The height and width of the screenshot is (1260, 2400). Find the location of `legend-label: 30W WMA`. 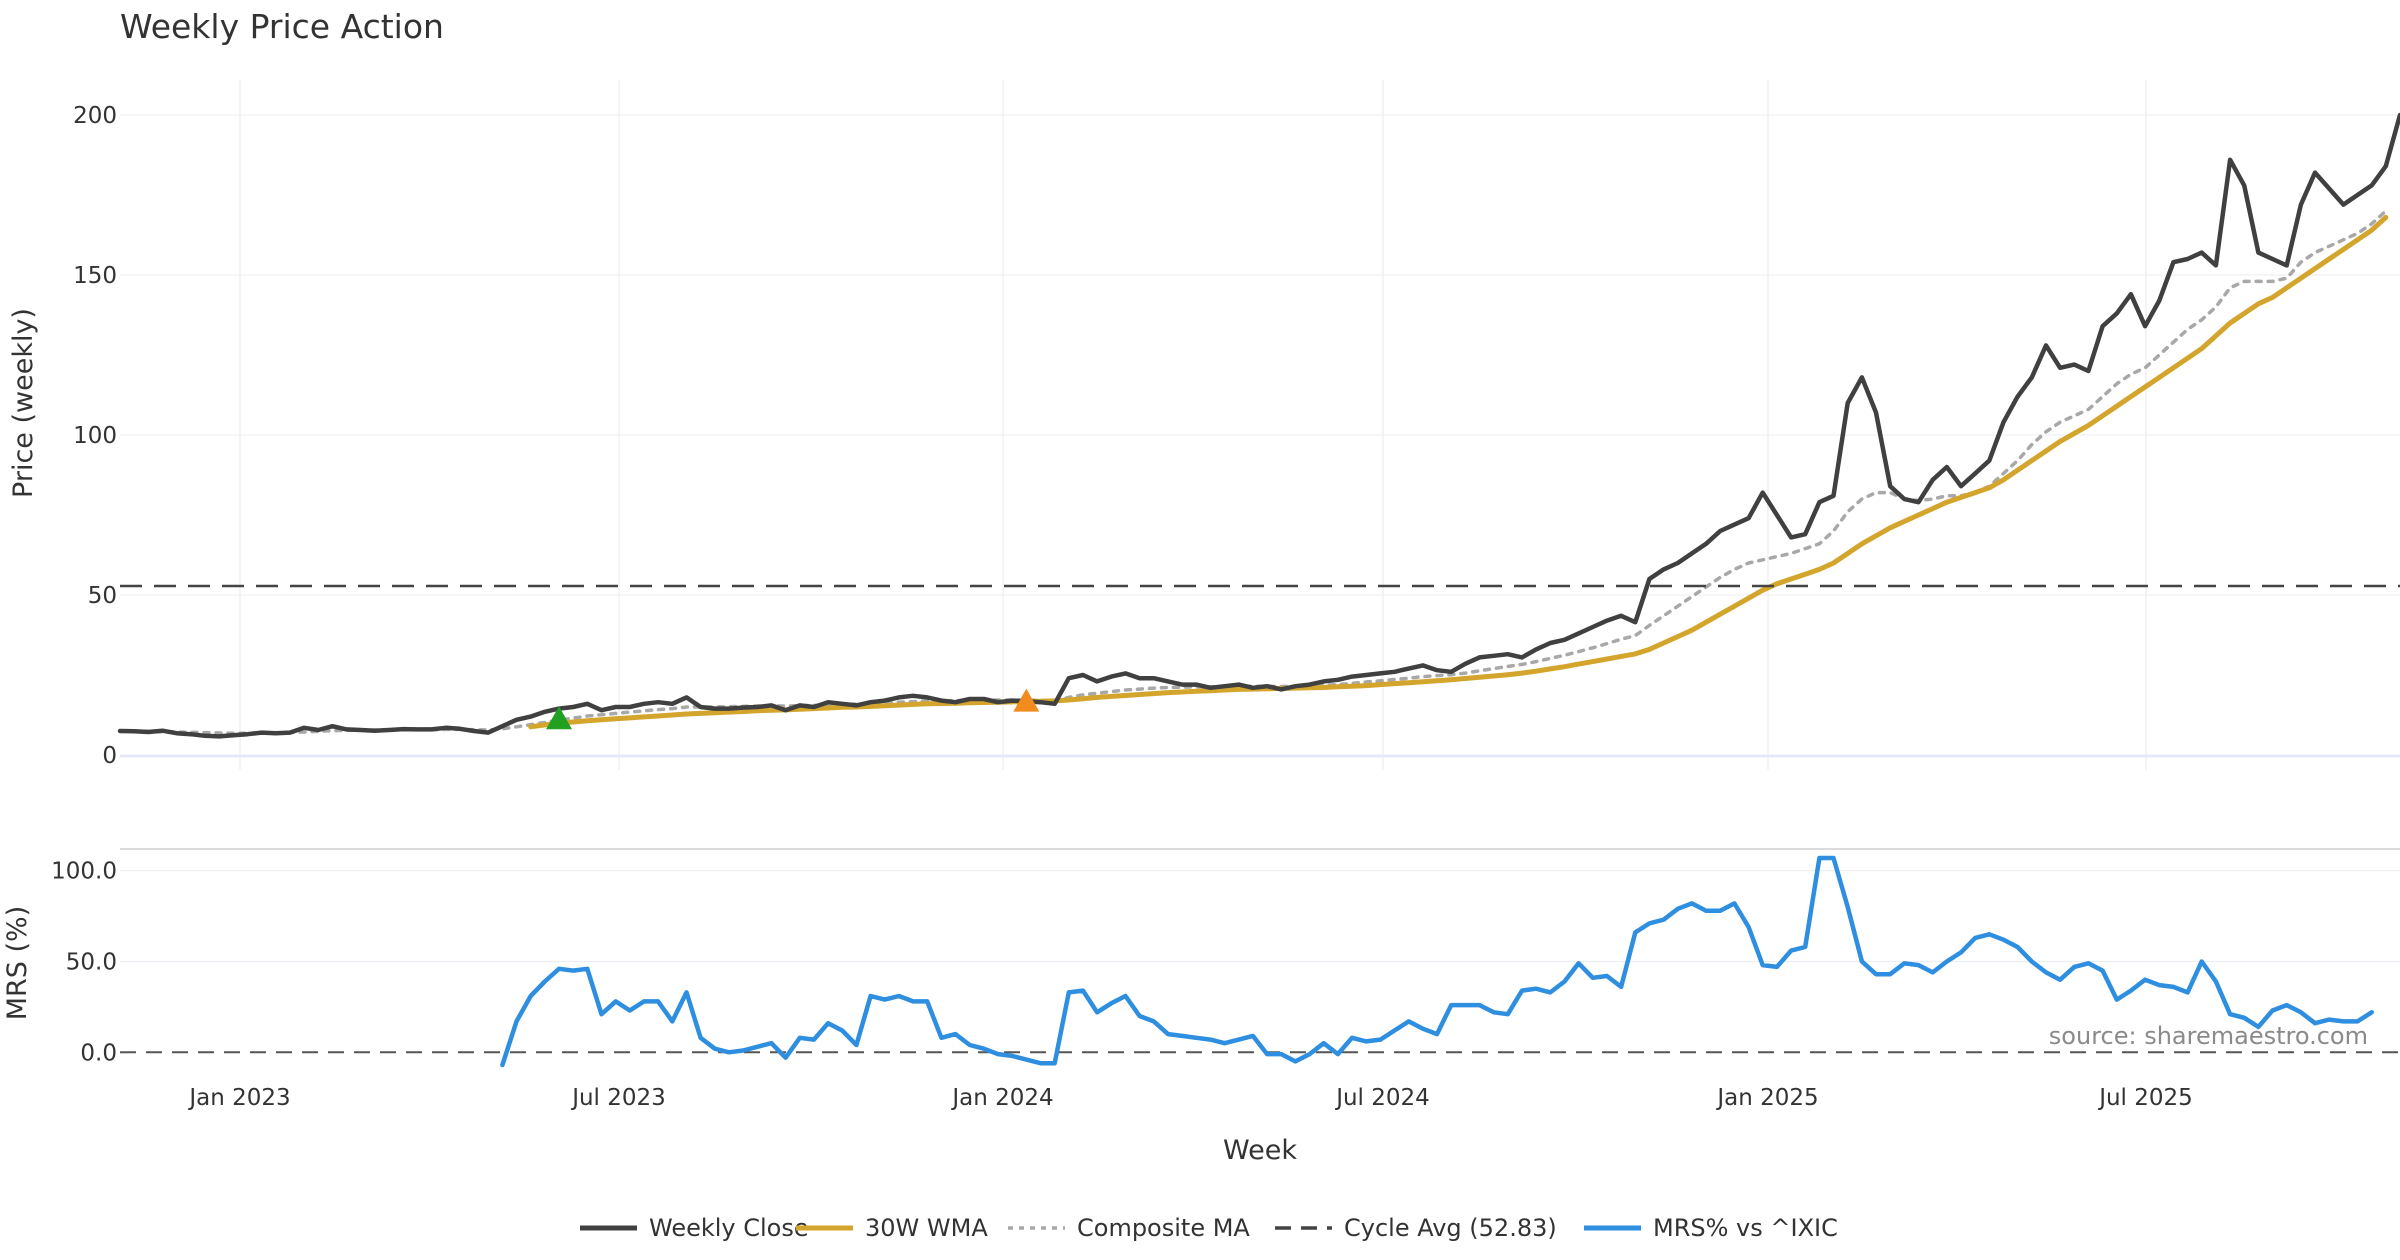

legend-label: 30W WMA is located at coordinates (926, 1228).